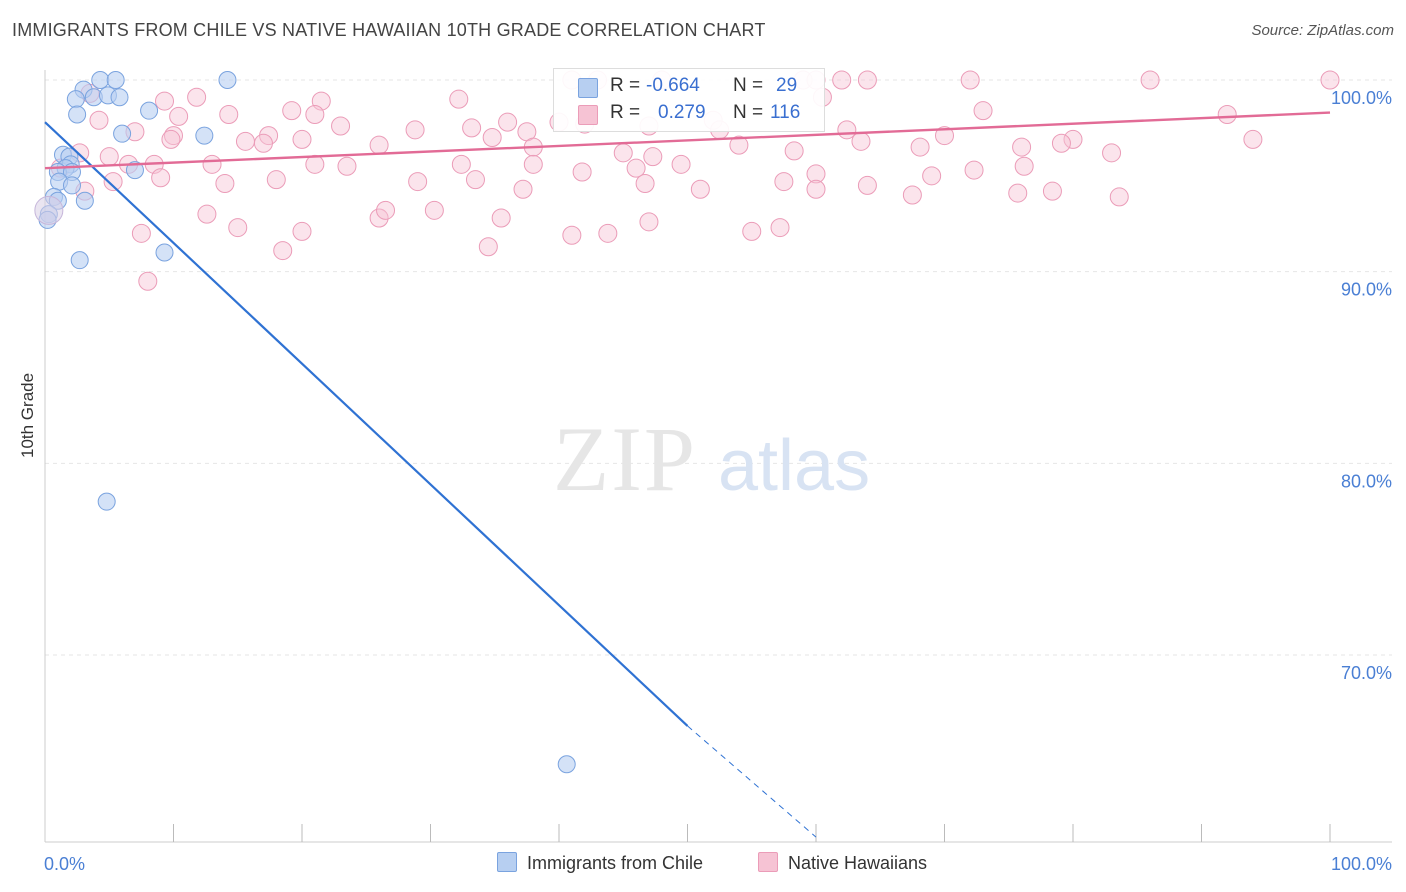 This screenshot has height=892, width=1406. I want to click on legend-swatch-hawaiians, so click(588, 115).